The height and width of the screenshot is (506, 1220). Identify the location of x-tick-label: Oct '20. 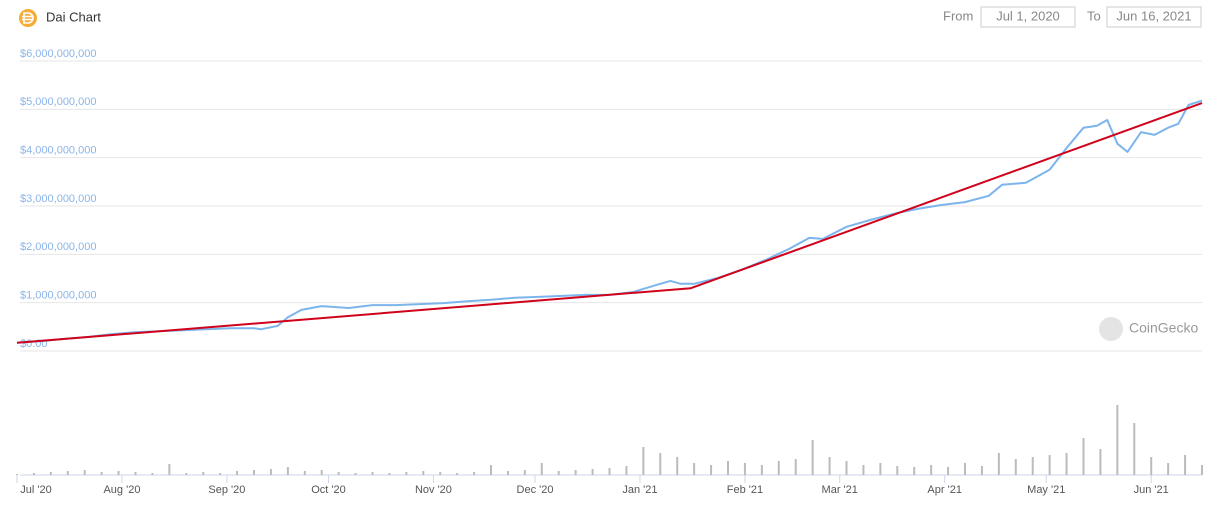
(328, 490).